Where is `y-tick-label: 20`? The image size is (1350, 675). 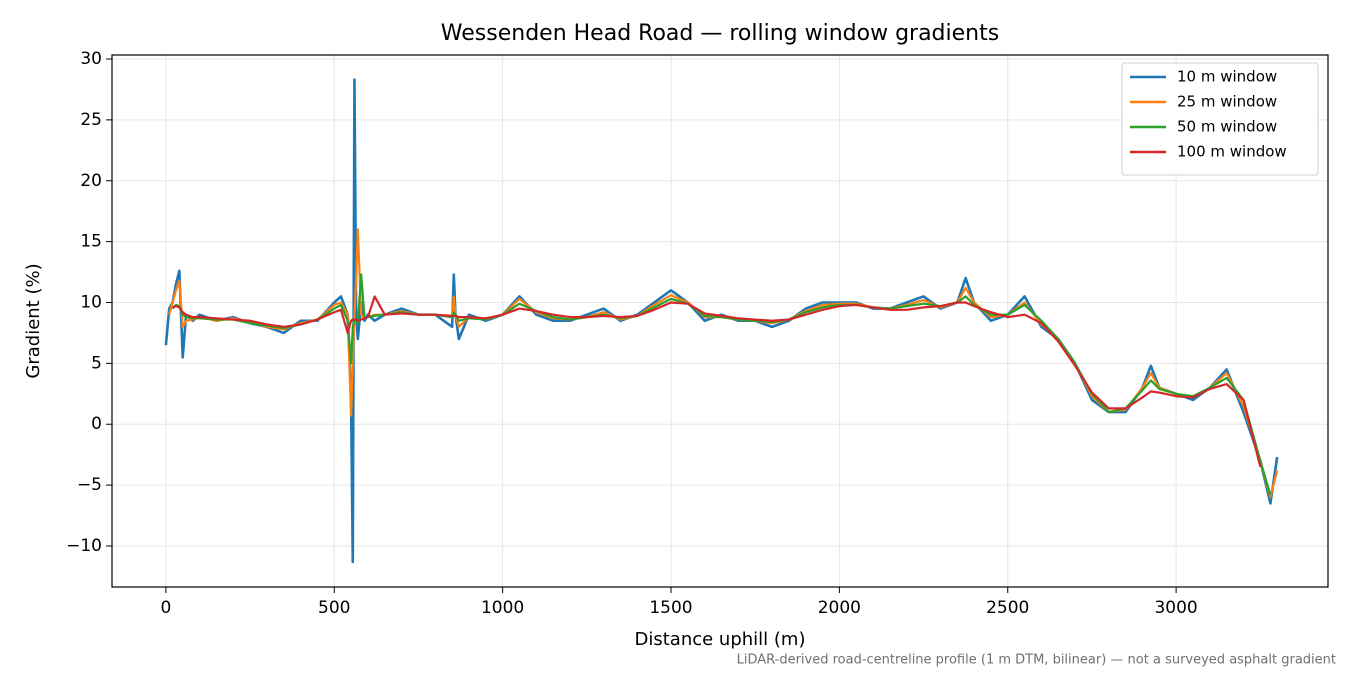 y-tick-label: 20 is located at coordinates (91, 181).